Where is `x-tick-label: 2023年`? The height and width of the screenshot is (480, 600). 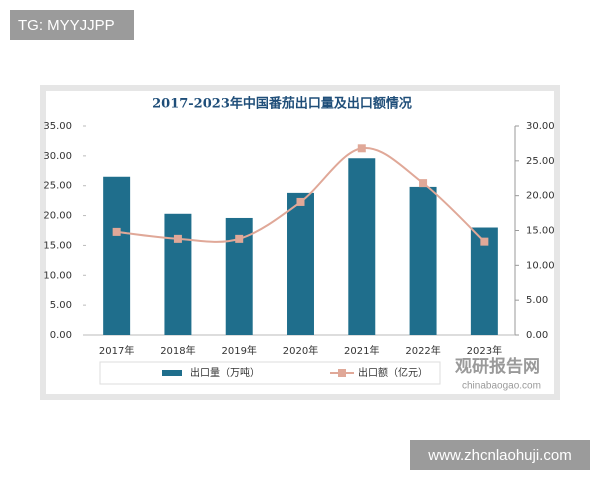 x-tick-label: 2023年 is located at coordinates (484, 350).